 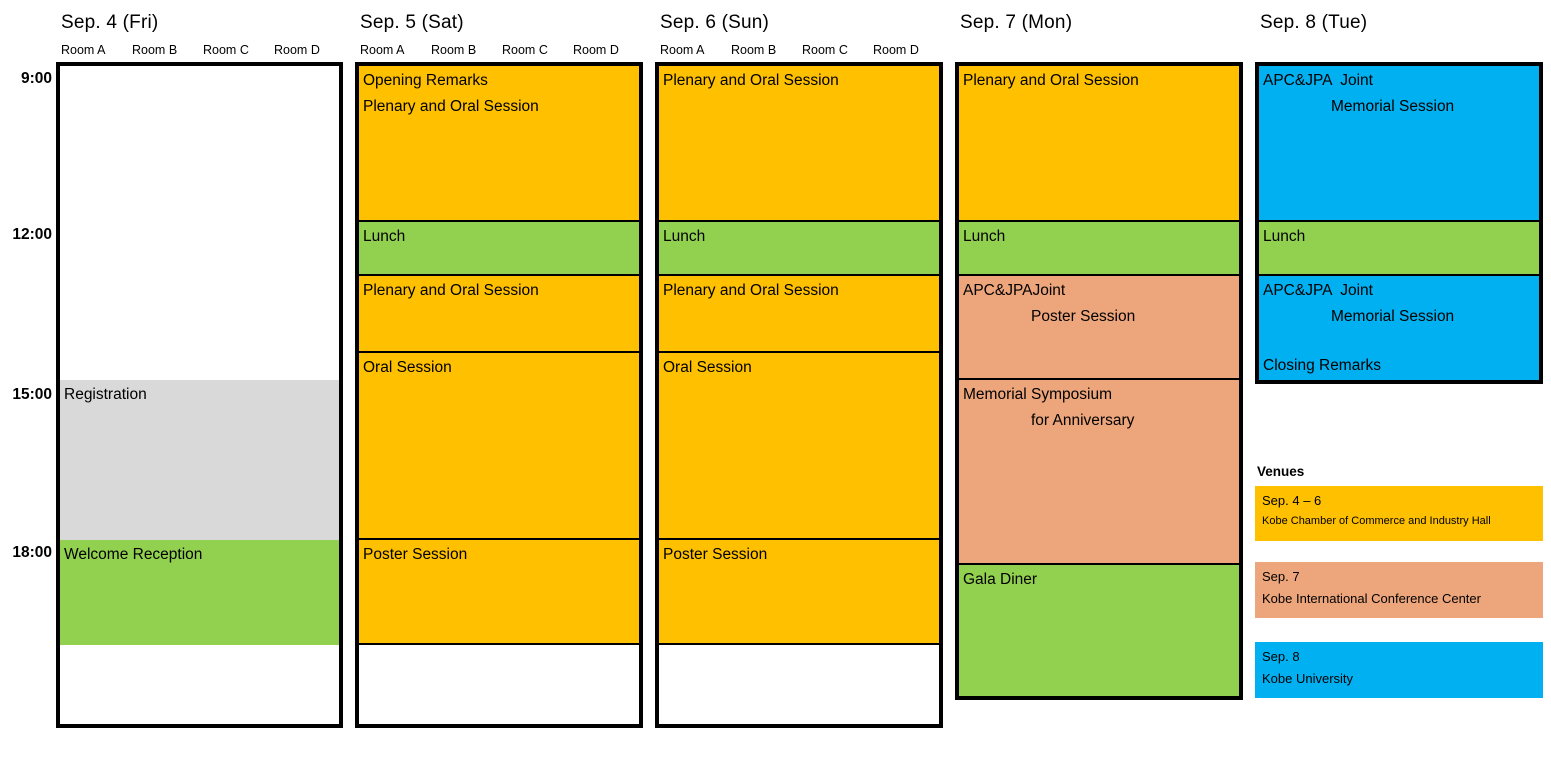 What do you see at coordinates (1292, 500) in the screenshot?
I see `venue-dates: Sep. 4 – 6` at bounding box center [1292, 500].